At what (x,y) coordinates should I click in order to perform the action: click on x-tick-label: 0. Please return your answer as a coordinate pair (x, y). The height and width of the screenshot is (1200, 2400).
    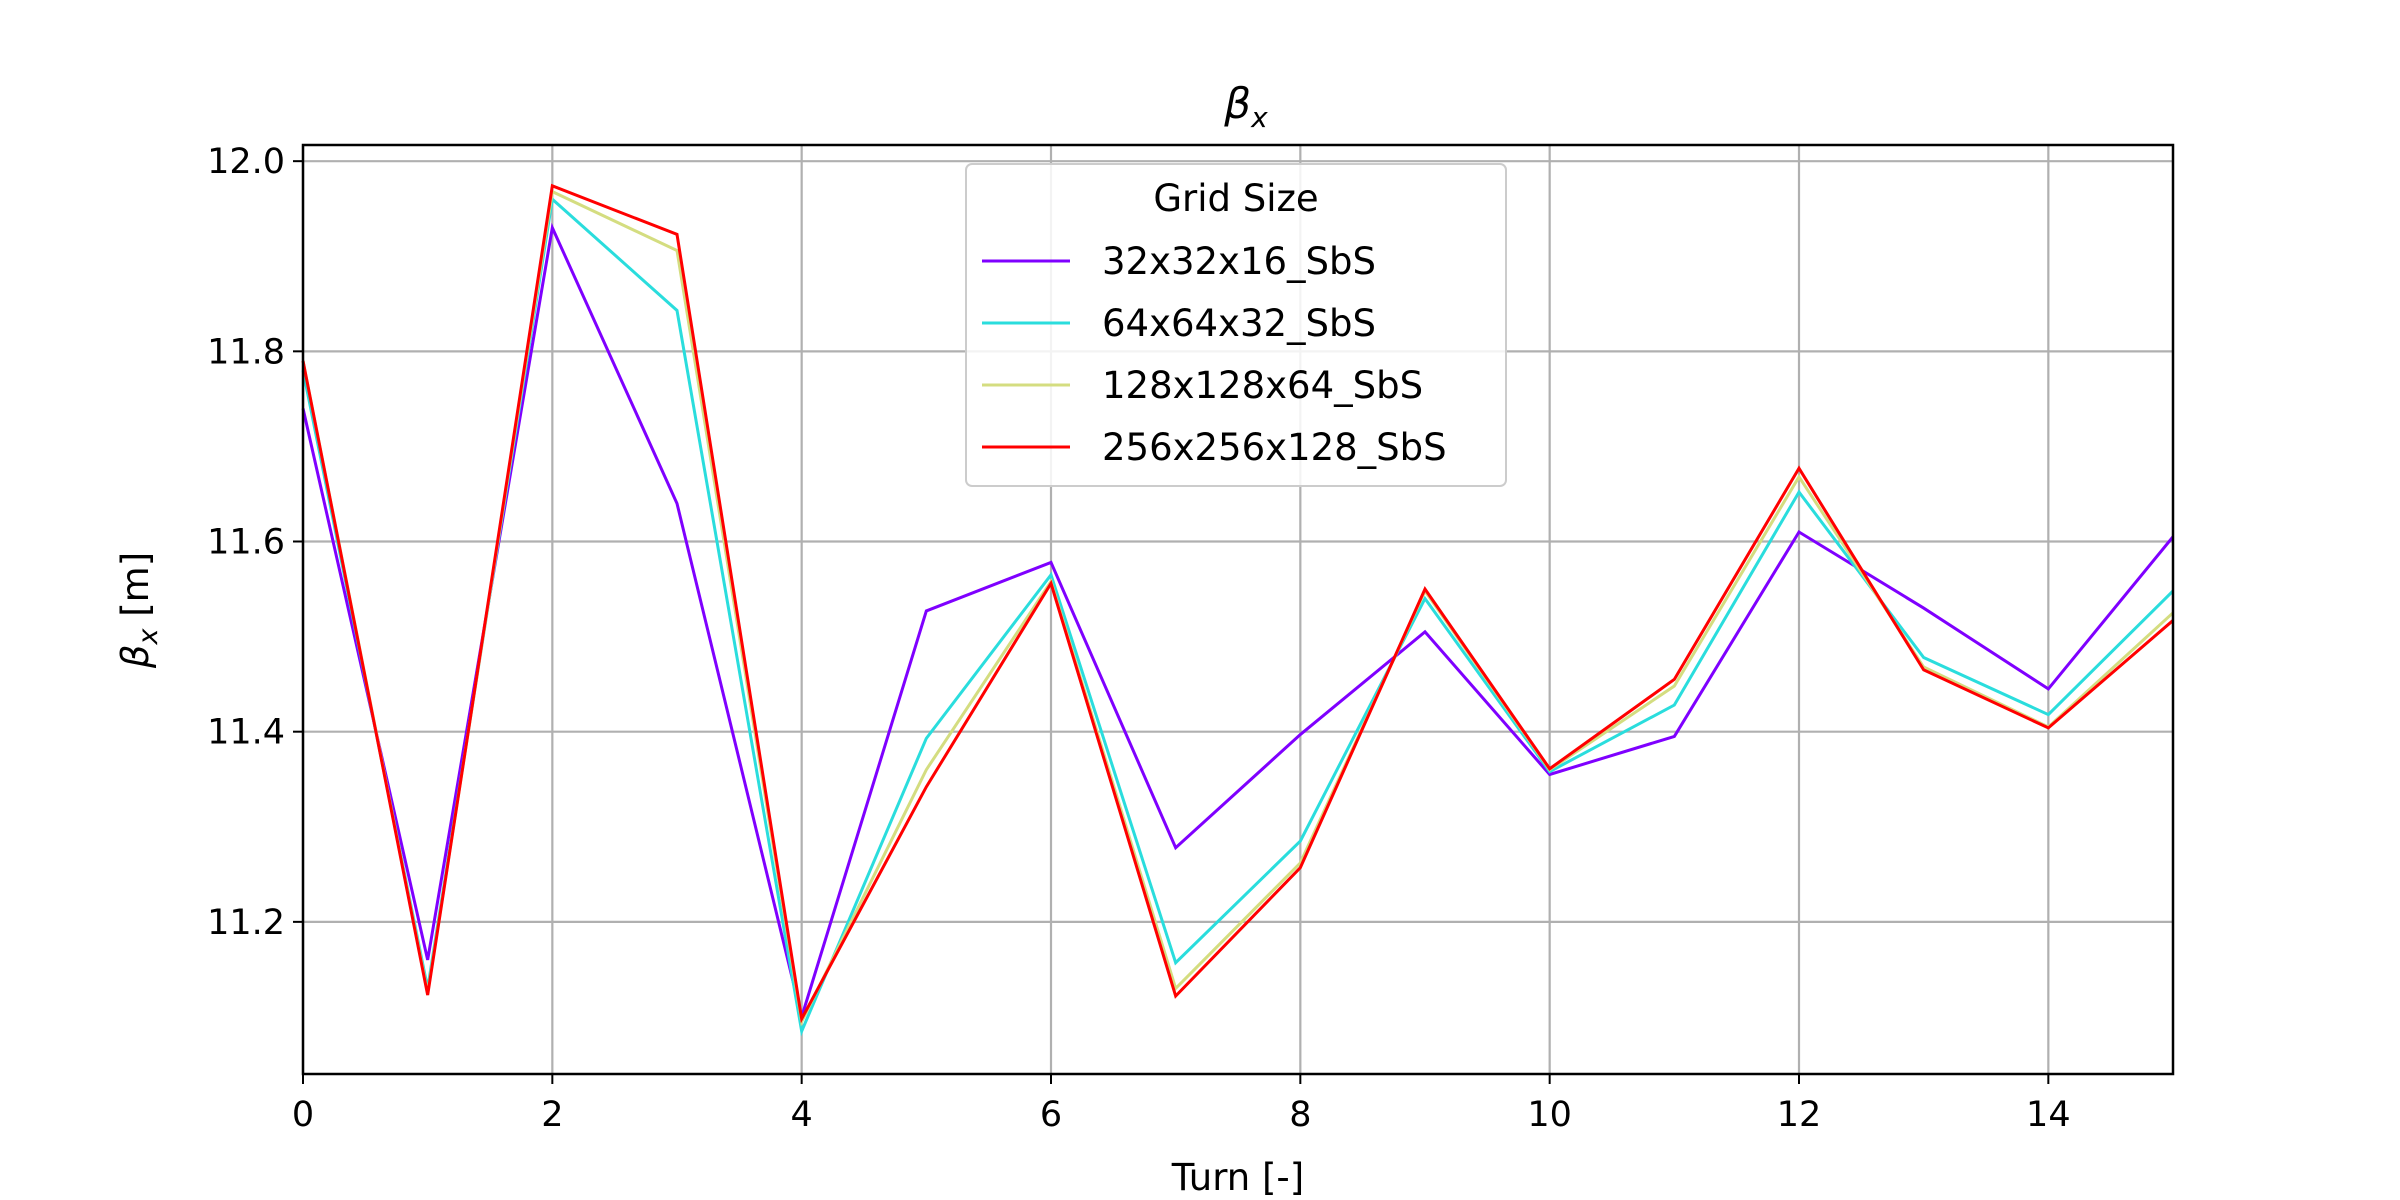
    Looking at the image, I should click on (303, 1115).